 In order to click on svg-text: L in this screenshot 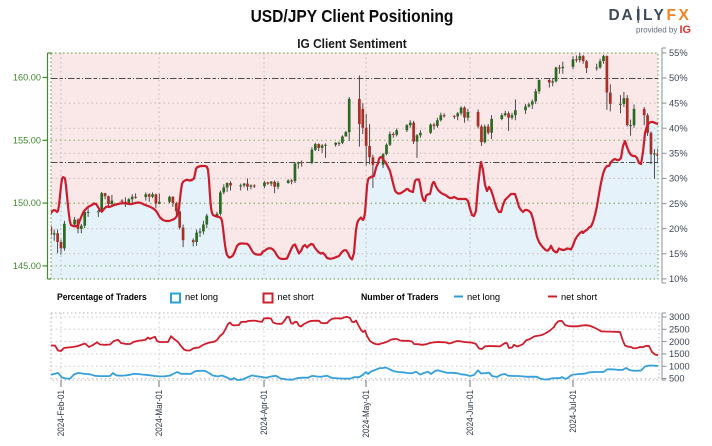, I will do `click(647, 15)`.